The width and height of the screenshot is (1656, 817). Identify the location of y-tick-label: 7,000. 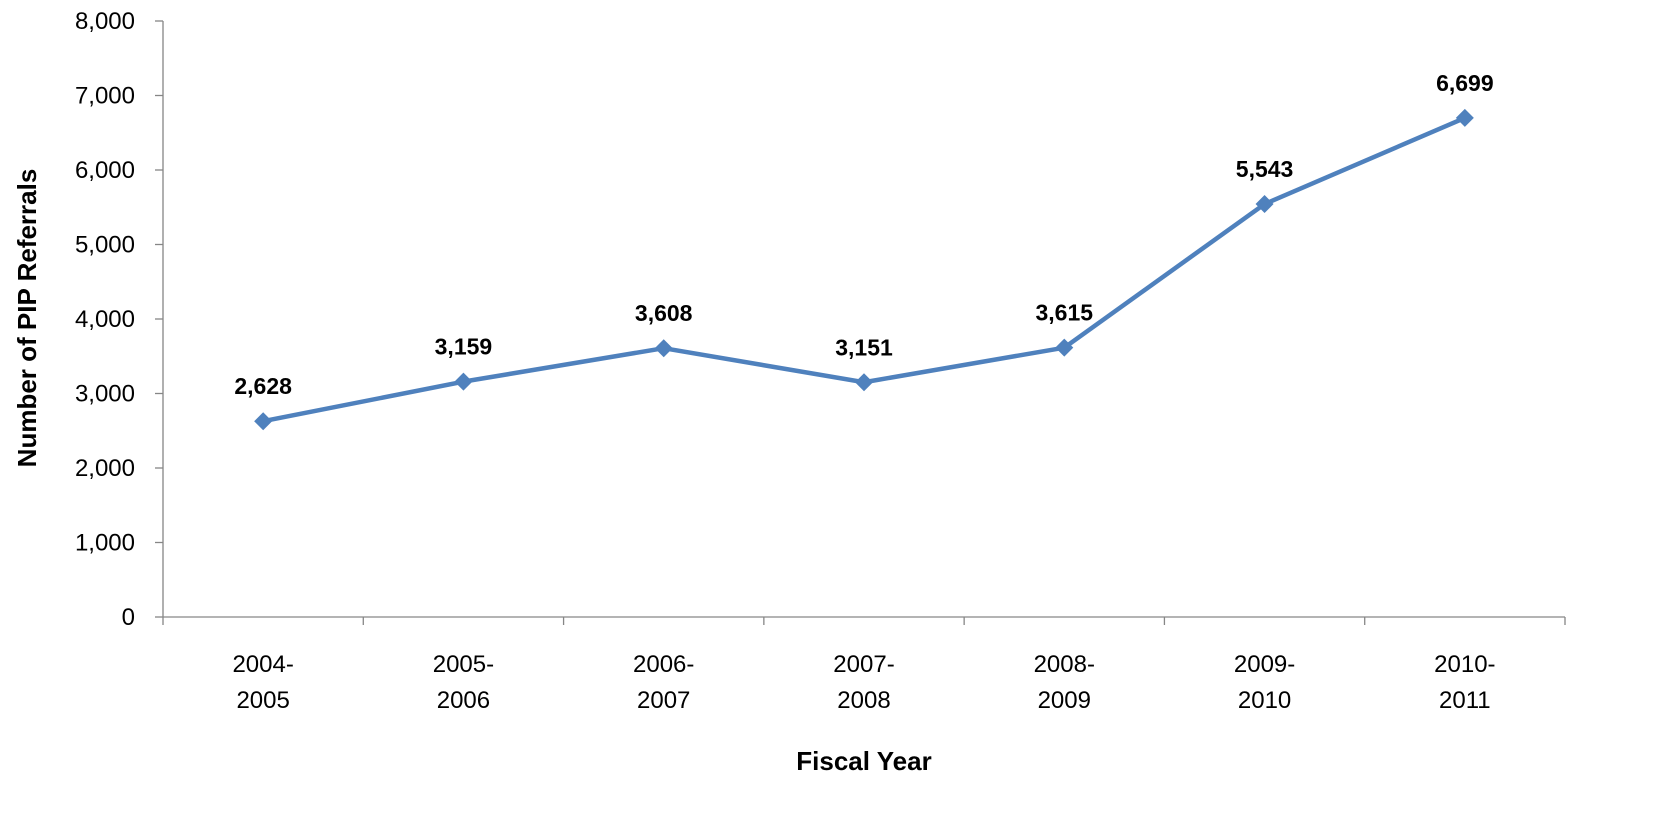
(105, 96).